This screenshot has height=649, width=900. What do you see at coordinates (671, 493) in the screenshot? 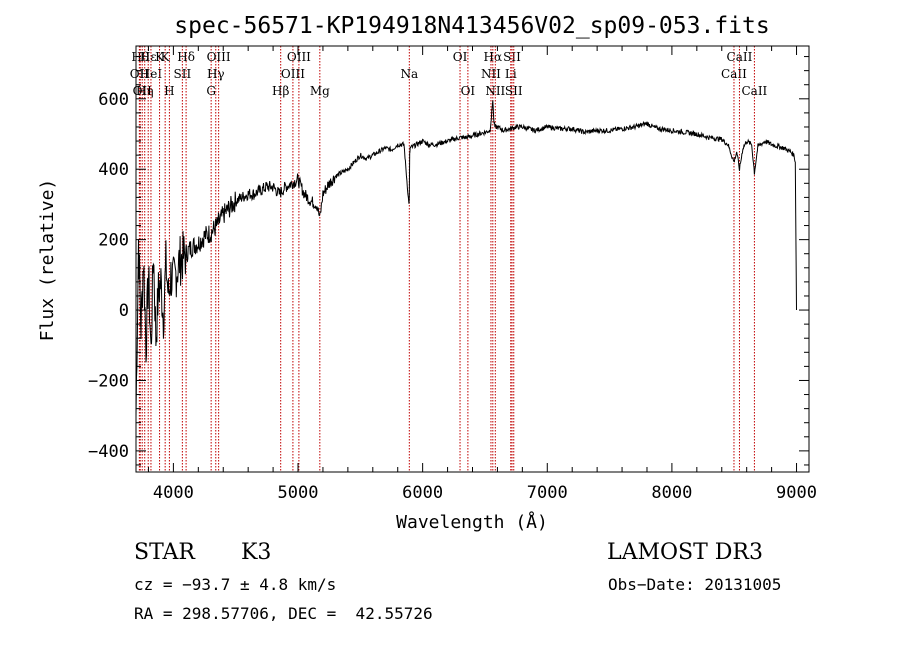
I see `x-tick-label: 8000` at bounding box center [671, 493].